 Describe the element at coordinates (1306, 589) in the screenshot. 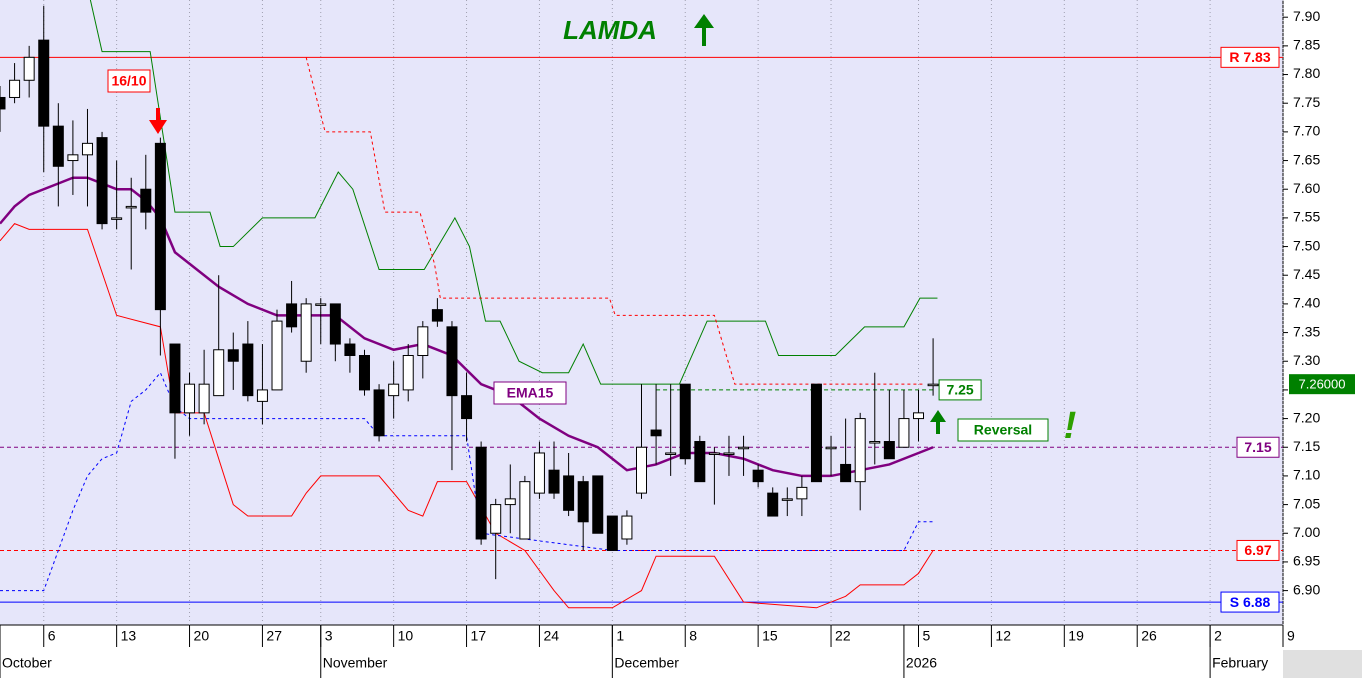

I see `y-tick-label: 6.90` at that location.